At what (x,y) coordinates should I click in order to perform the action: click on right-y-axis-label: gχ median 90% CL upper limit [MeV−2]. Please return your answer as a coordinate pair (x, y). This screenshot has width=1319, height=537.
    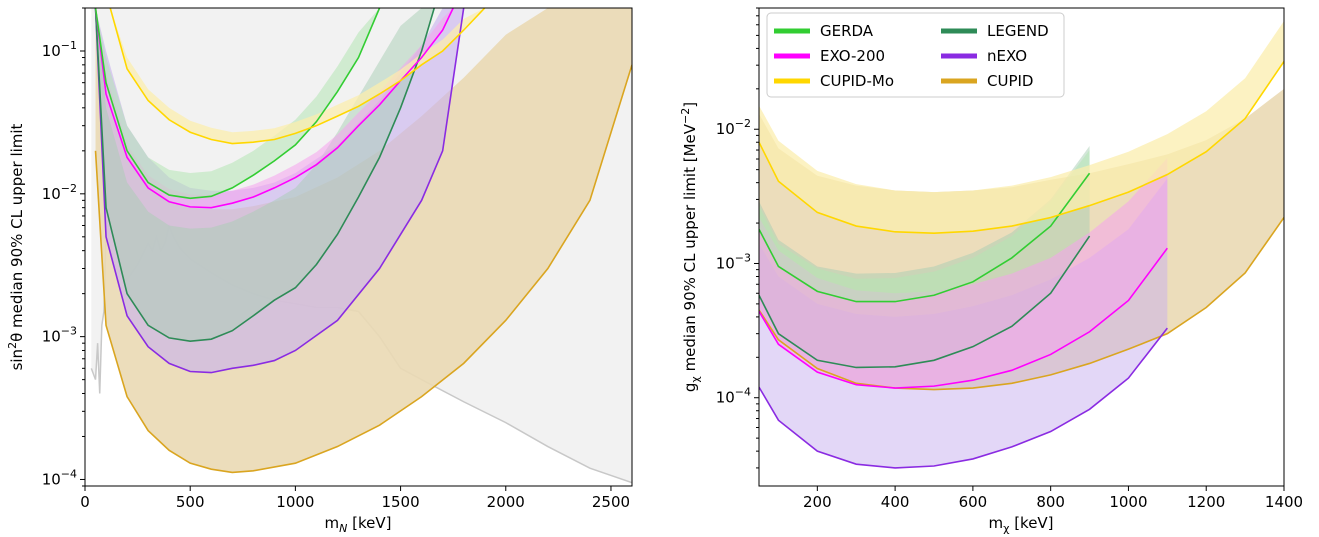
    Looking at the image, I should click on (690, 247).